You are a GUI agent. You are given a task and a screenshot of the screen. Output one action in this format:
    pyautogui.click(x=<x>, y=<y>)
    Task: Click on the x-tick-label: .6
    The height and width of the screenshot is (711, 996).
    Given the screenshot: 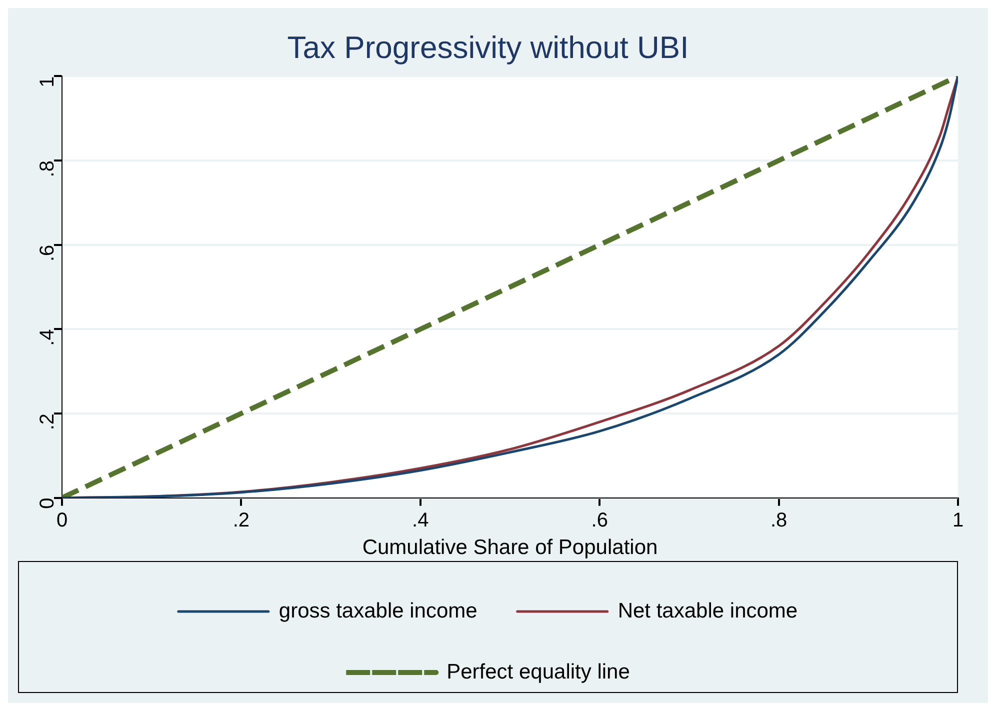 What is the action you would take?
    pyautogui.click(x=599, y=520)
    